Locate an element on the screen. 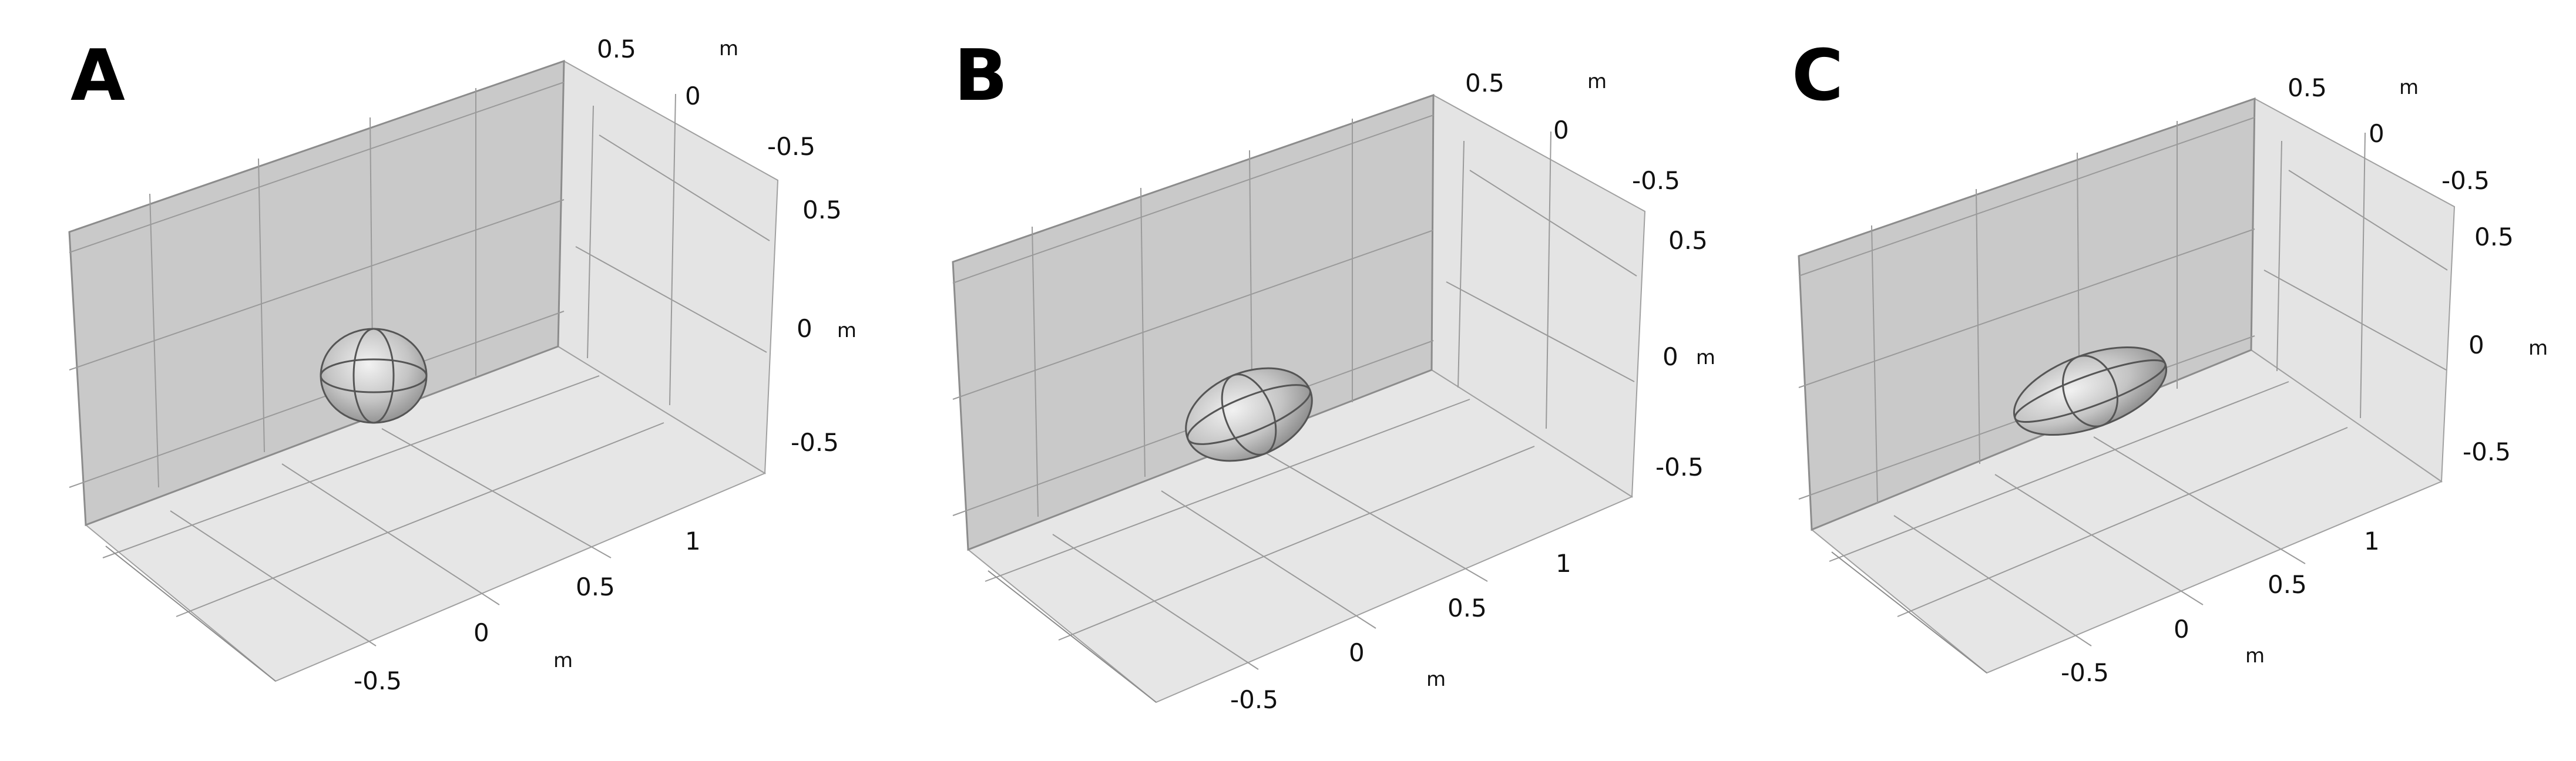 This screenshot has width=2576, height=761. panel-letter: B is located at coordinates (980, 76).